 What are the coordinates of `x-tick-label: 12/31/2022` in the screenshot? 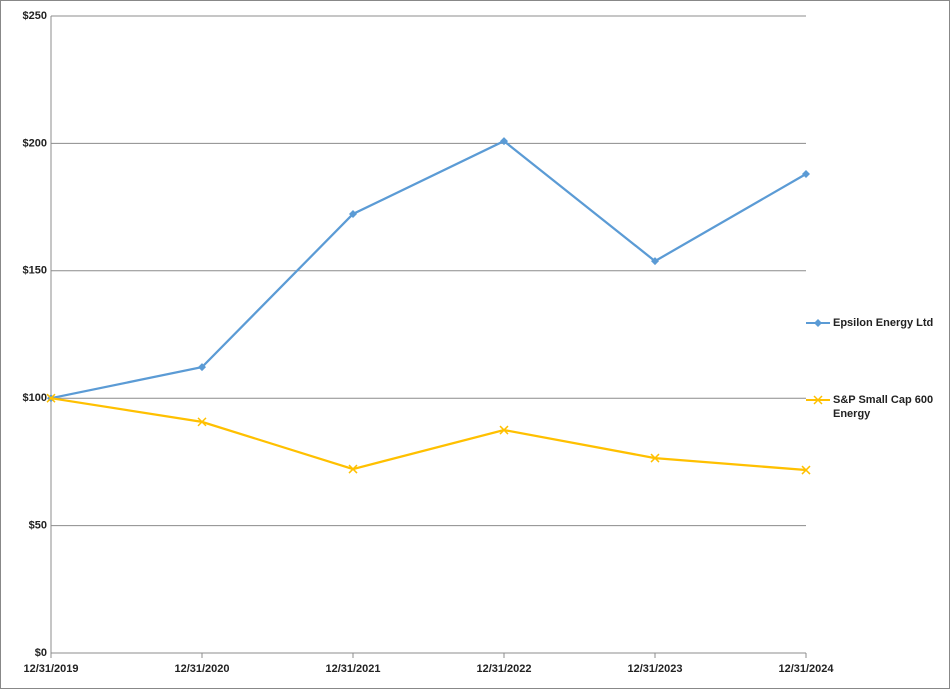 It's located at (503, 669).